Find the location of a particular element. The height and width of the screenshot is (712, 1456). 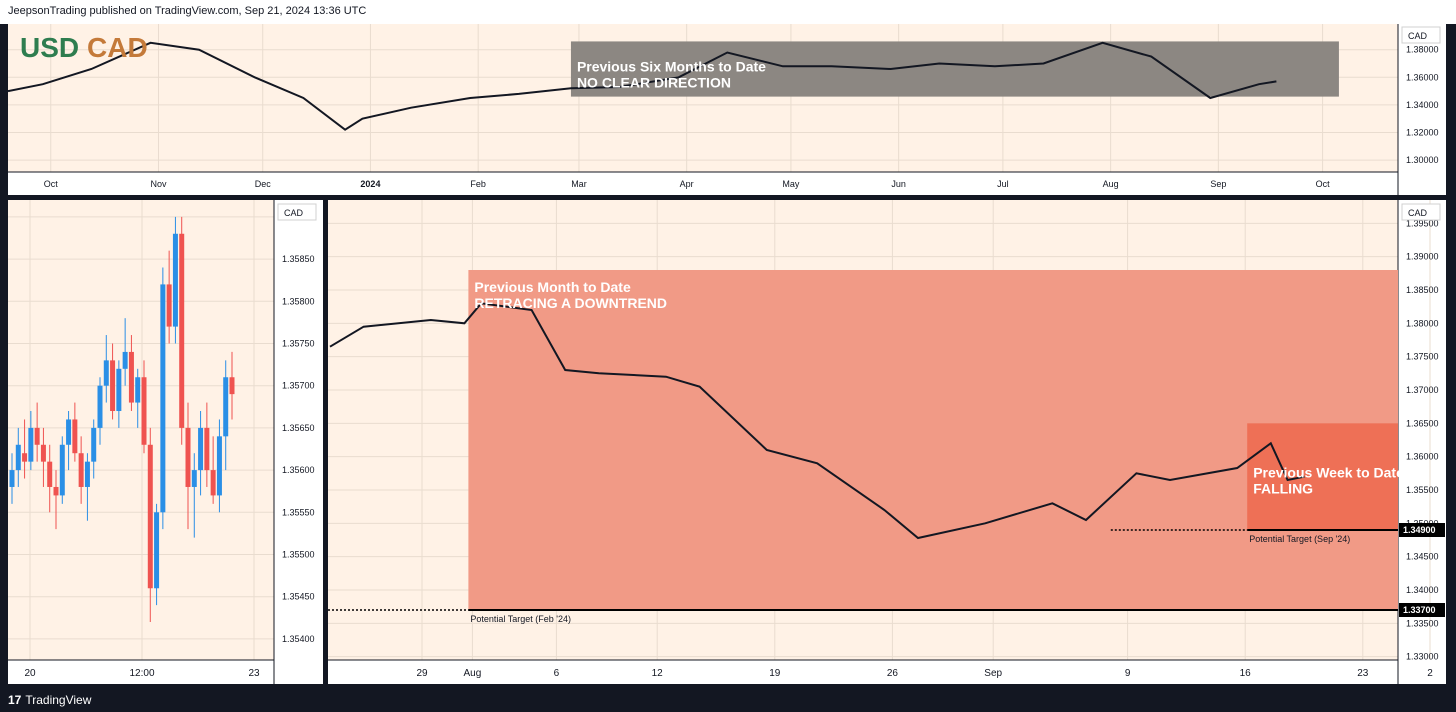

y-tick-label: 1.38500 is located at coordinates (1422, 290).